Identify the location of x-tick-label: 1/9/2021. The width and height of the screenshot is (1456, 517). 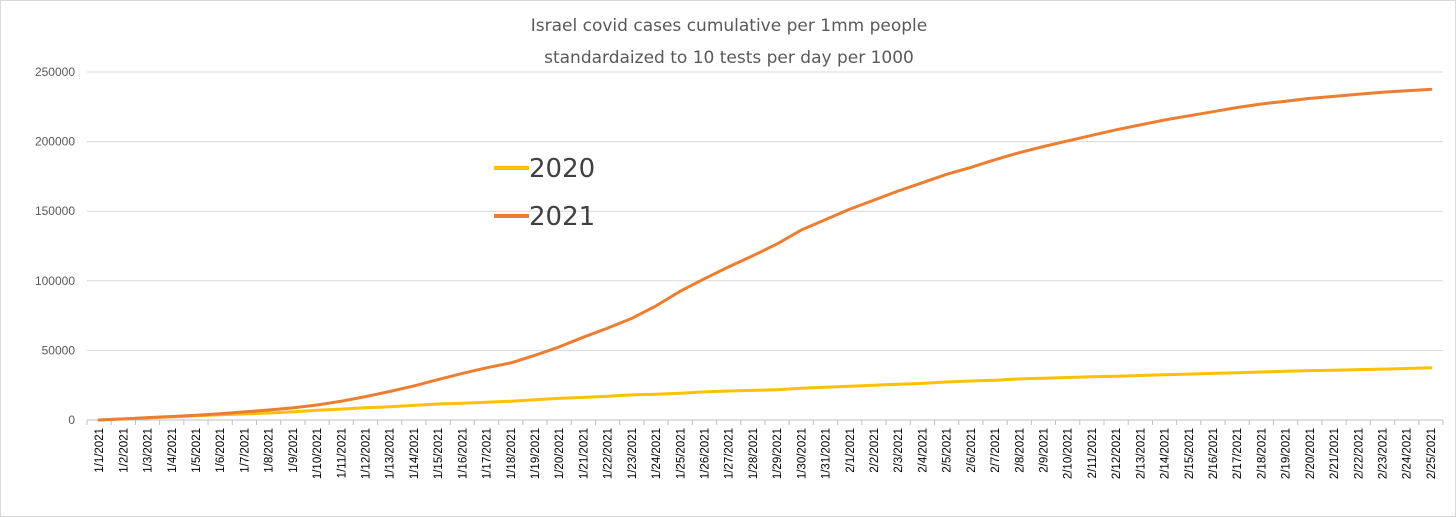
(294, 450).